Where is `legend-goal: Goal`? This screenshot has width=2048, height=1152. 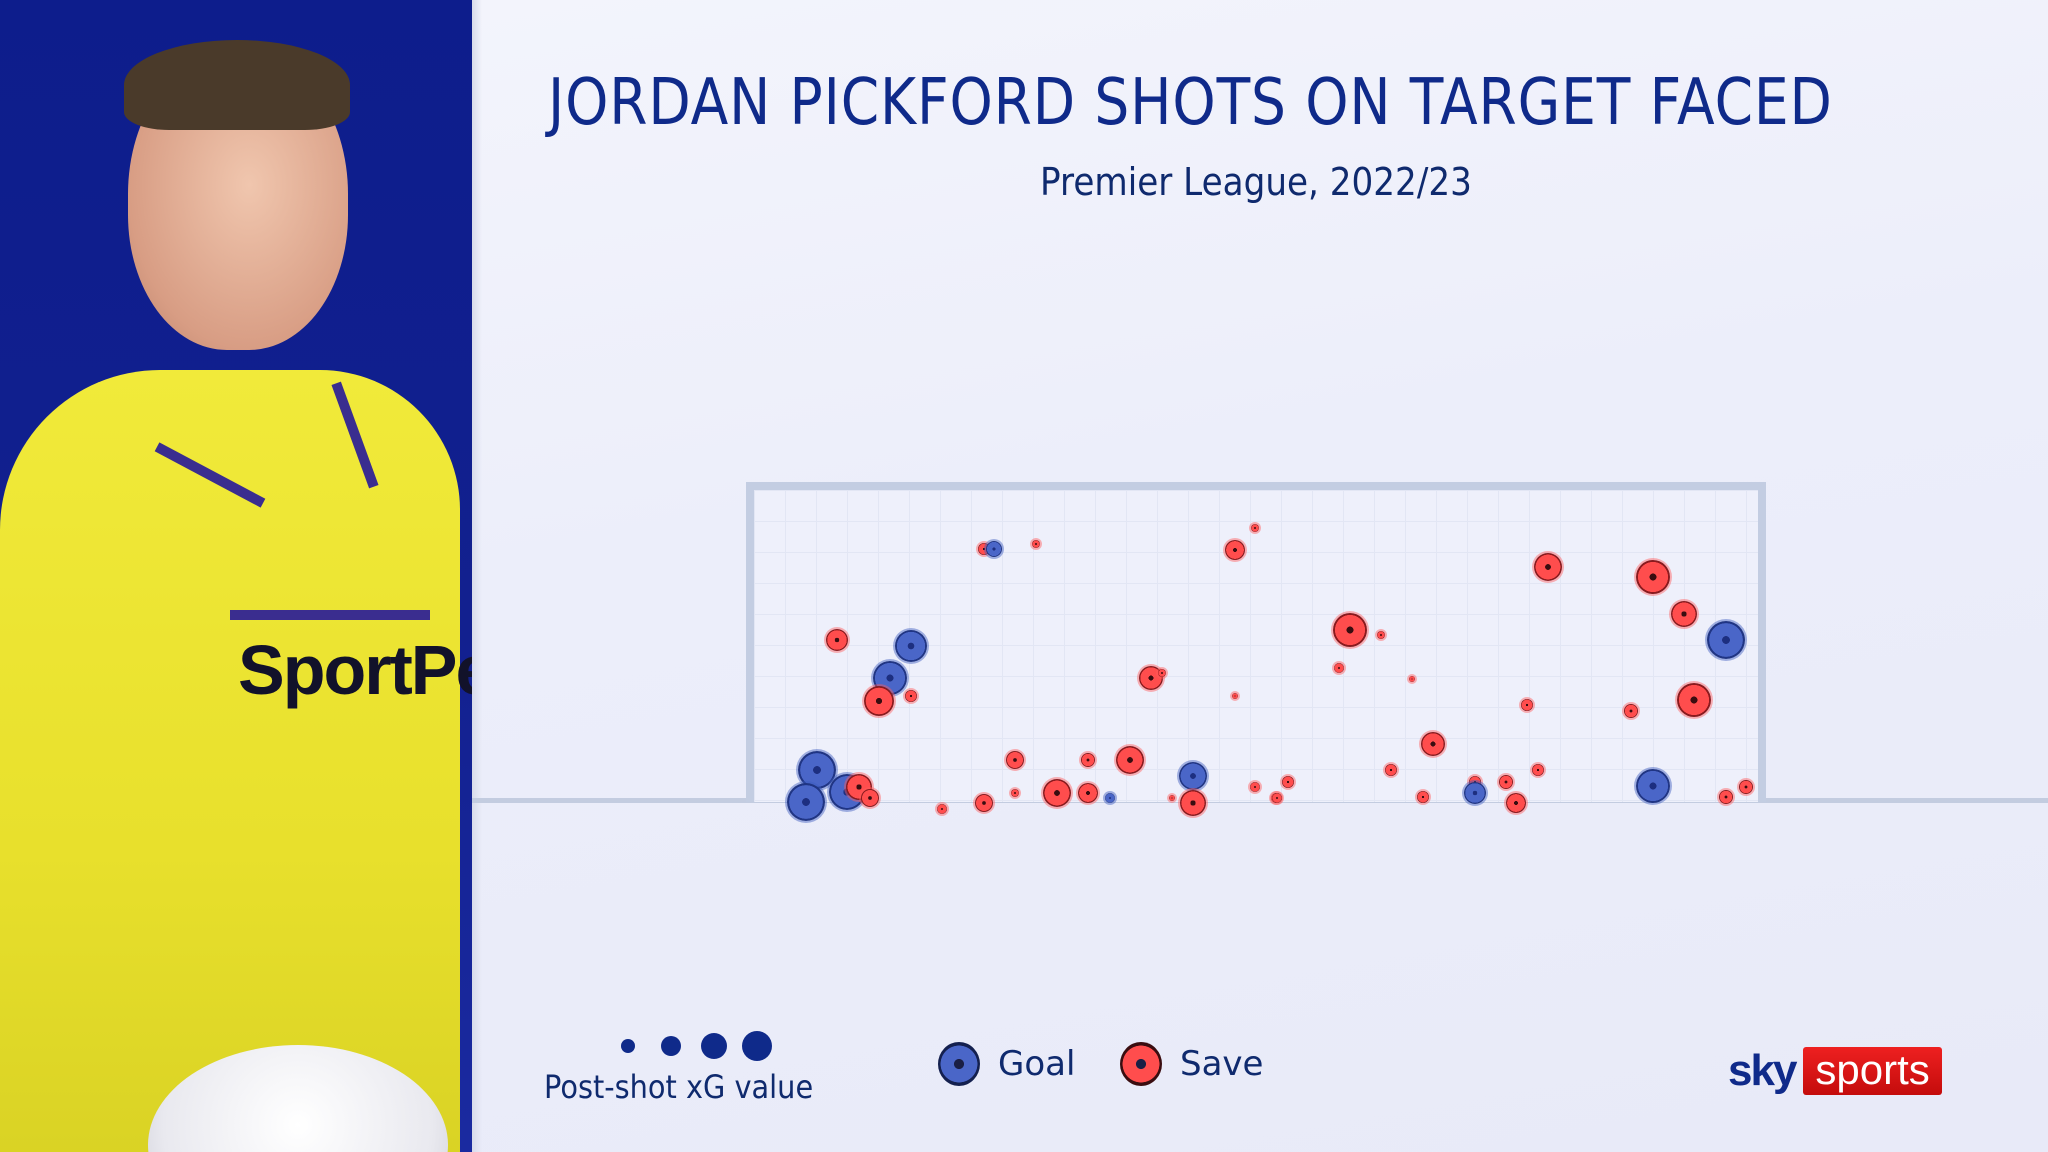
legend-goal: Goal is located at coordinates (1006, 1064).